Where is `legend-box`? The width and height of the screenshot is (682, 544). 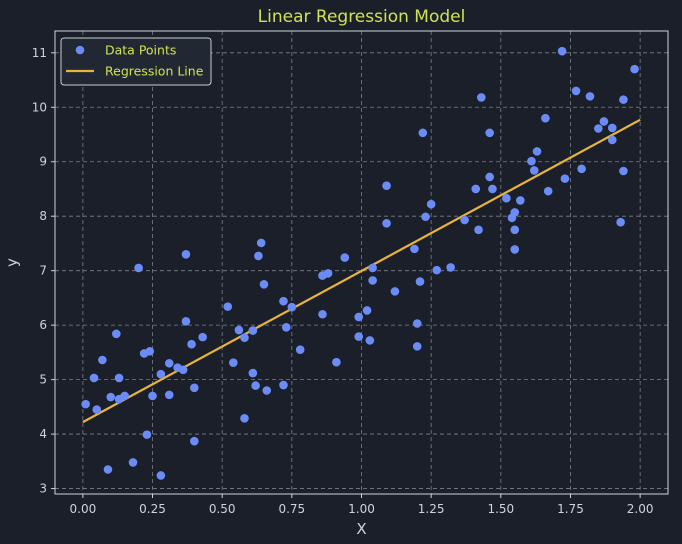 legend-box is located at coordinates (136, 61).